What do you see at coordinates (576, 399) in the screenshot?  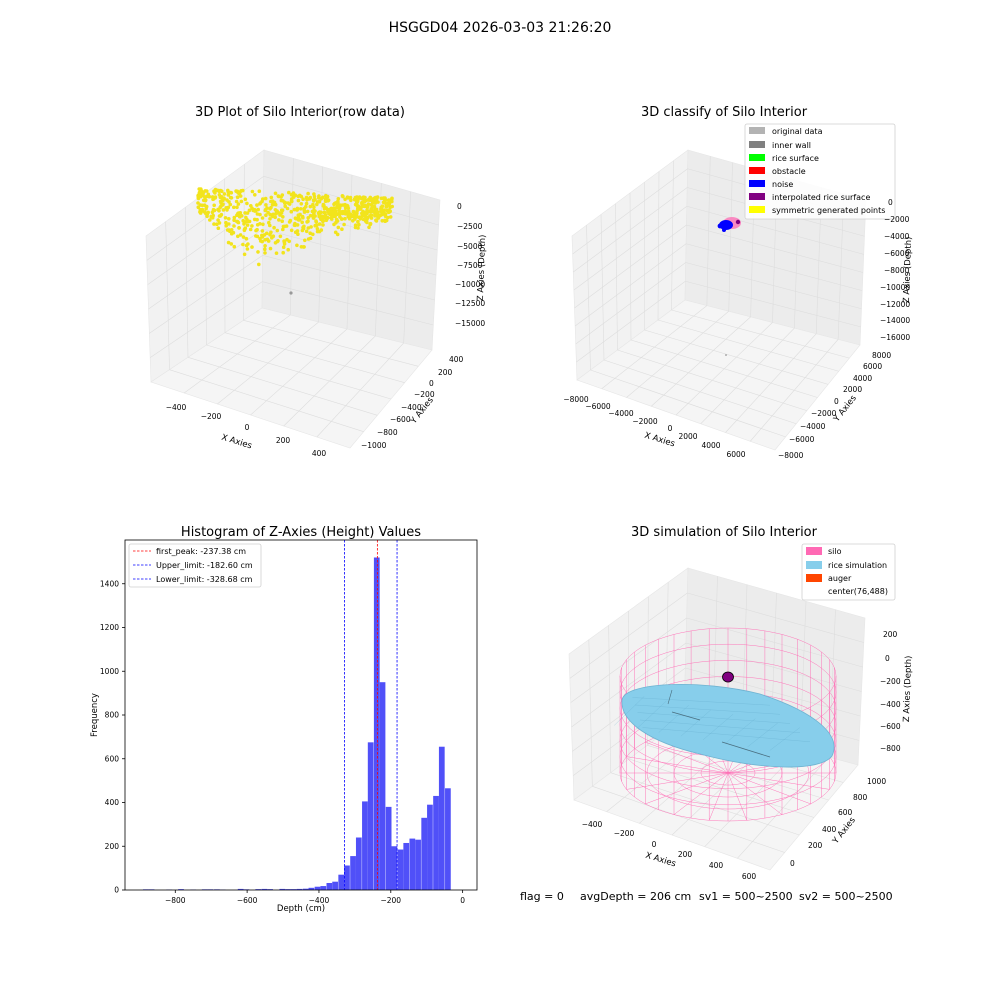 I see `classify-x-tick: −8000` at bounding box center [576, 399].